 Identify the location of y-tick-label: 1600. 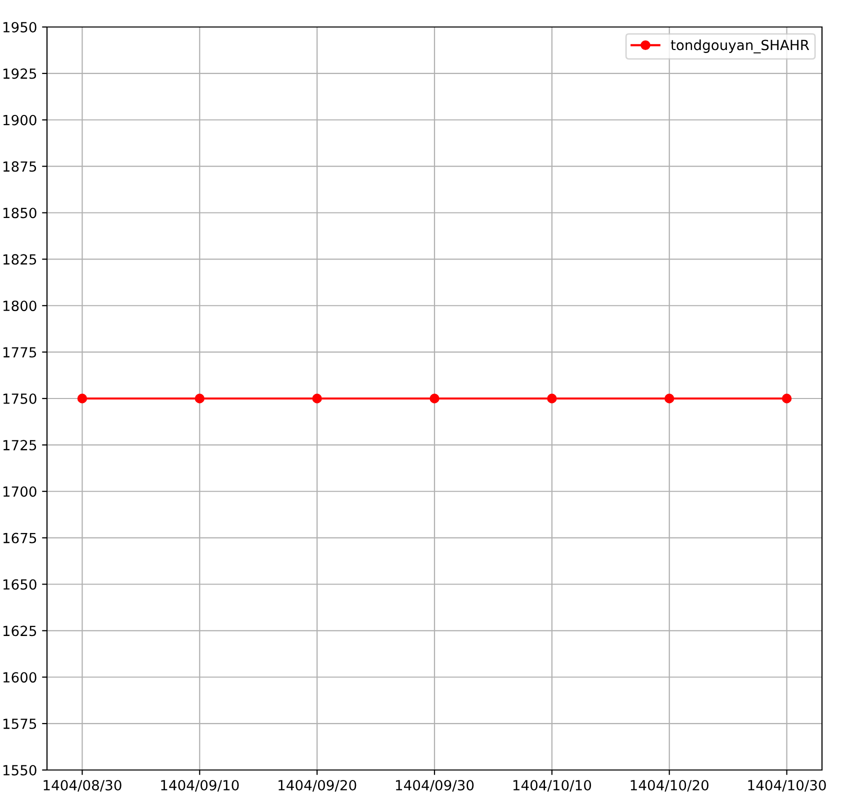
(19, 677).